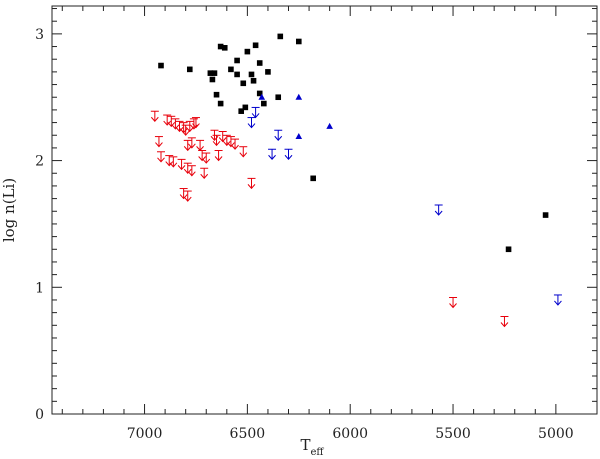  I want to click on x-tick-label: 5500, so click(453, 434).